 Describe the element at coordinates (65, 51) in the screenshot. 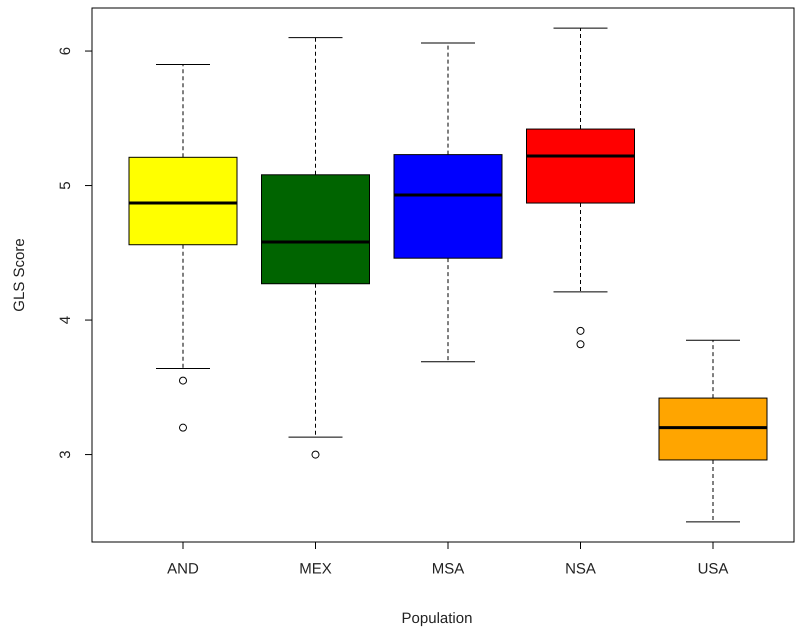

I see `y-tick-label: 6` at that location.